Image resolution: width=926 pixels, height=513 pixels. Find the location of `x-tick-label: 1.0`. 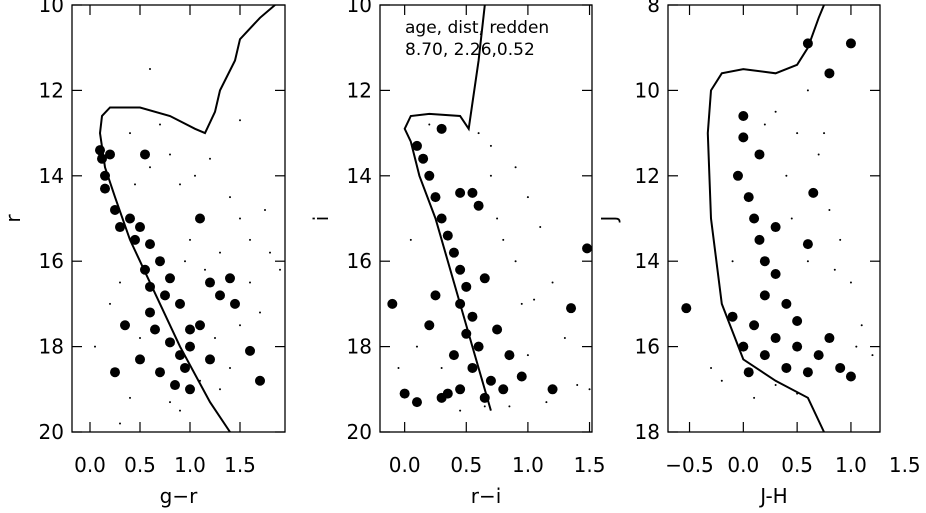

x-tick-label: 1.0 is located at coordinates (528, 465).